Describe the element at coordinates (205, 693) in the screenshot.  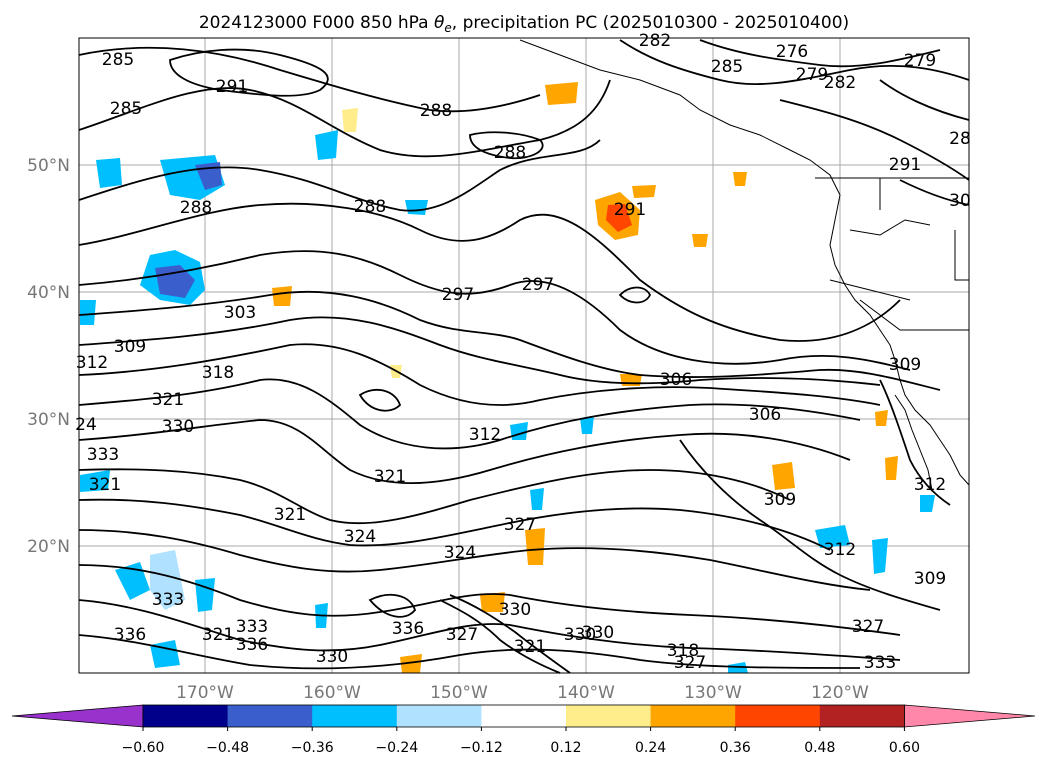
I see `longitude-label: 170°W` at that location.